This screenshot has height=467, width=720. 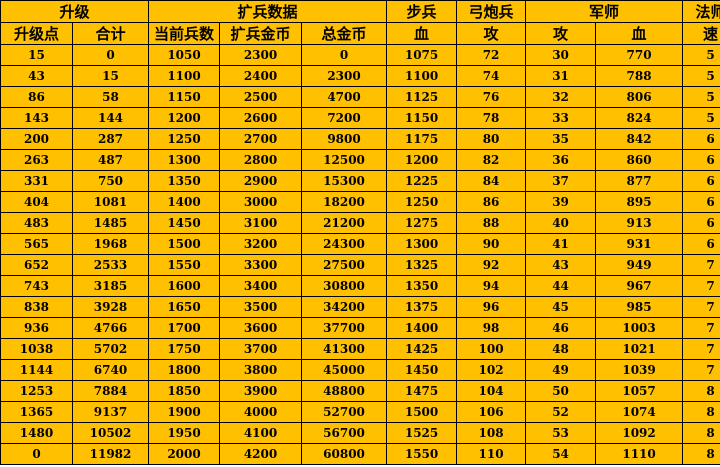 I want to click on column-header-cell: 速, so click(x=701, y=33).